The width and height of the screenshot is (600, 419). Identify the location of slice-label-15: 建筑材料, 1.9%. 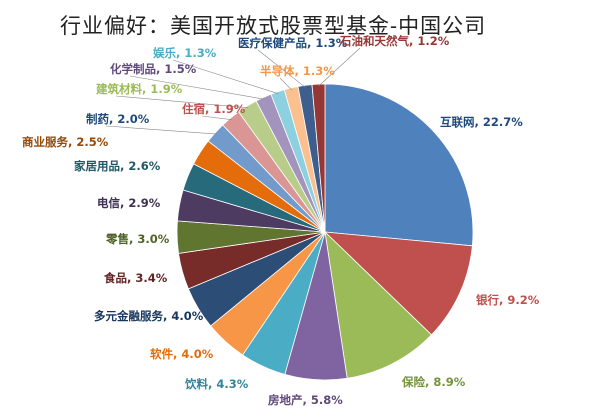
(139, 89).